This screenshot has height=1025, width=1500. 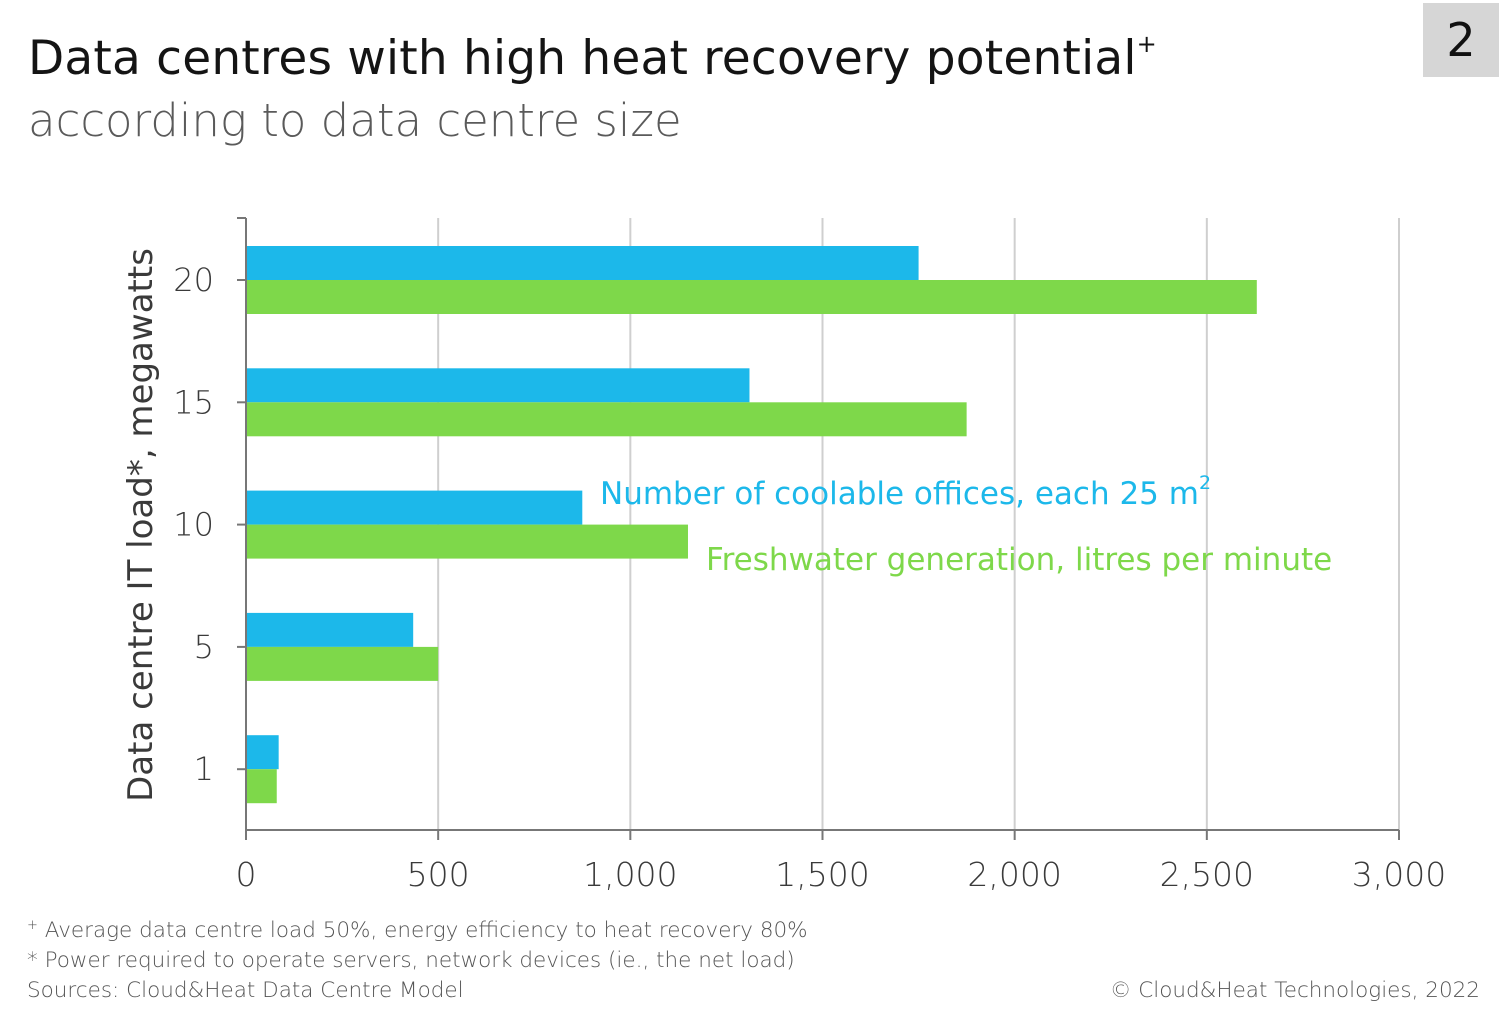 I want to click on bar-freshwater-5mw, so click(x=342, y=663).